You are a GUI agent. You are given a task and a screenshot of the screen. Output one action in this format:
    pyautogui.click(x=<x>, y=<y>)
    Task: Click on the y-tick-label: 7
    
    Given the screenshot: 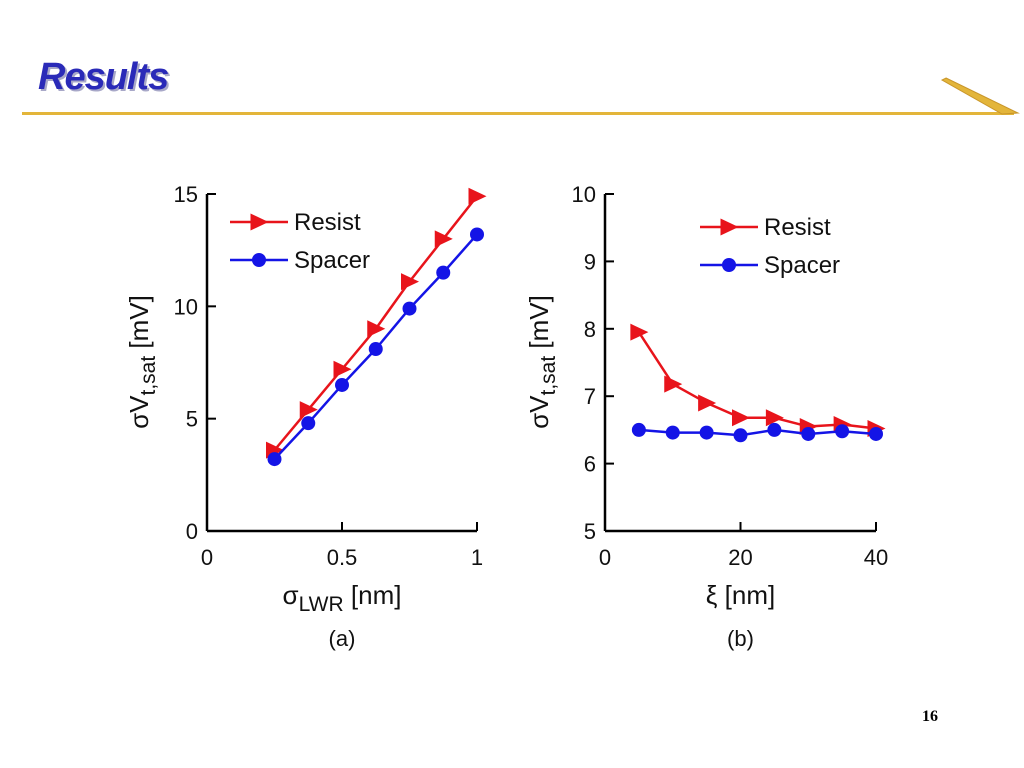 What is the action you would take?
    pyautogui.click(x=590, y=396)
    